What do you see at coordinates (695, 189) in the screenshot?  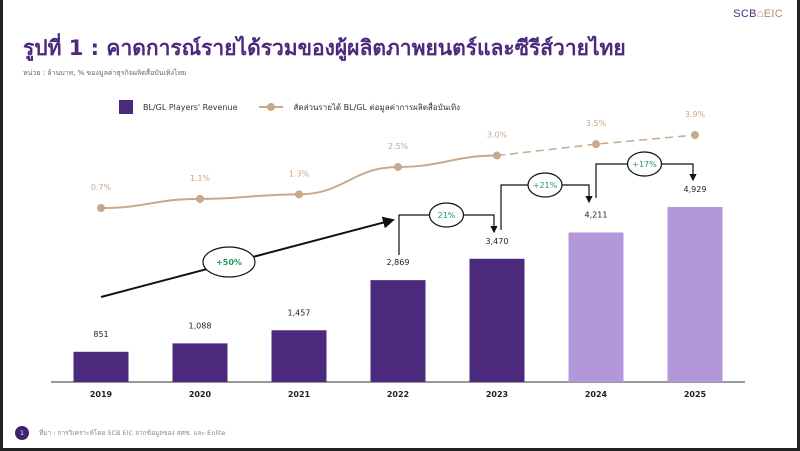 I see `bar-value-label: 4,929` at bounding box center [695, 189].